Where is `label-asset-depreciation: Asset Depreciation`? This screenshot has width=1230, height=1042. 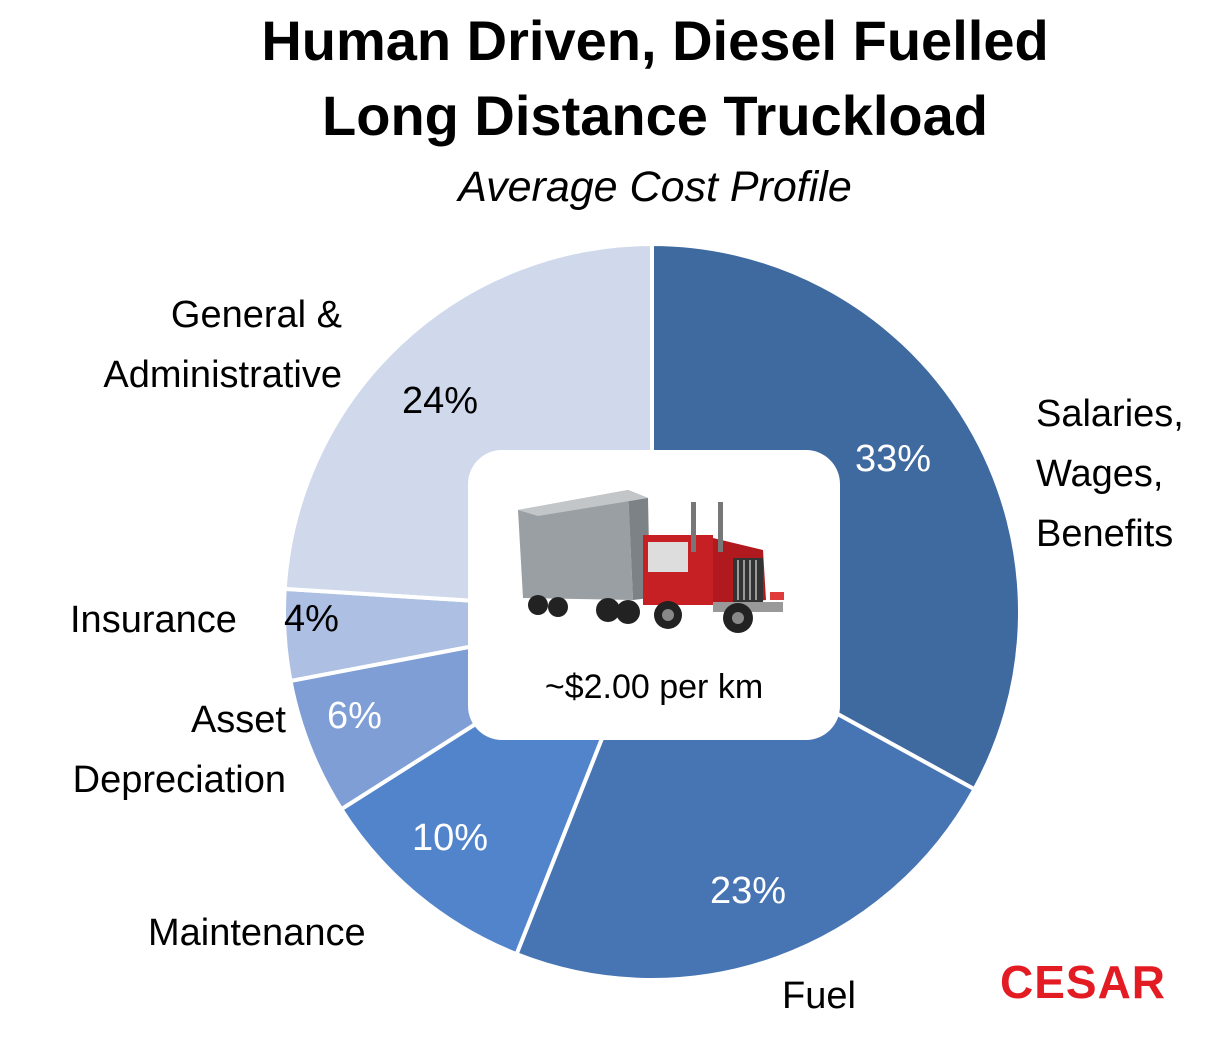
label-asset-depreciation: Asset Depreciation is located at coordinates (152, 750).